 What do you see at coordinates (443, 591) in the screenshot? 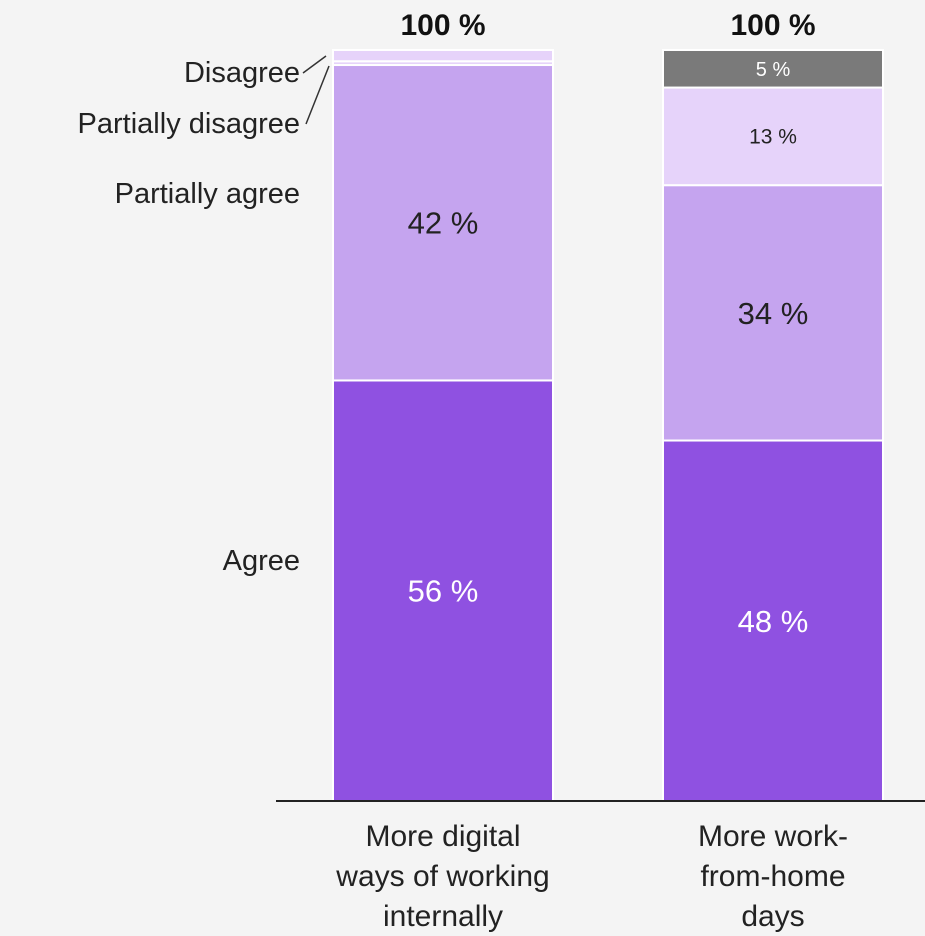
I see `data-label-0-0: 56 %` at bounding box center [443, 591].